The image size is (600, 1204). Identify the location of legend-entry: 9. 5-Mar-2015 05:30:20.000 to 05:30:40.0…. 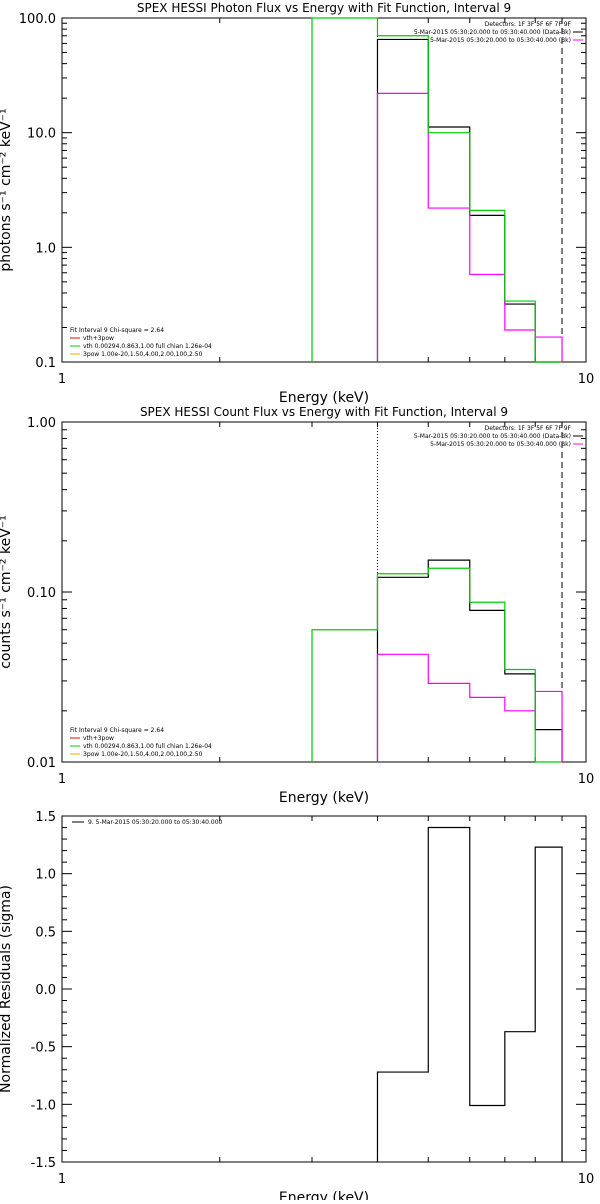
(155, 822).